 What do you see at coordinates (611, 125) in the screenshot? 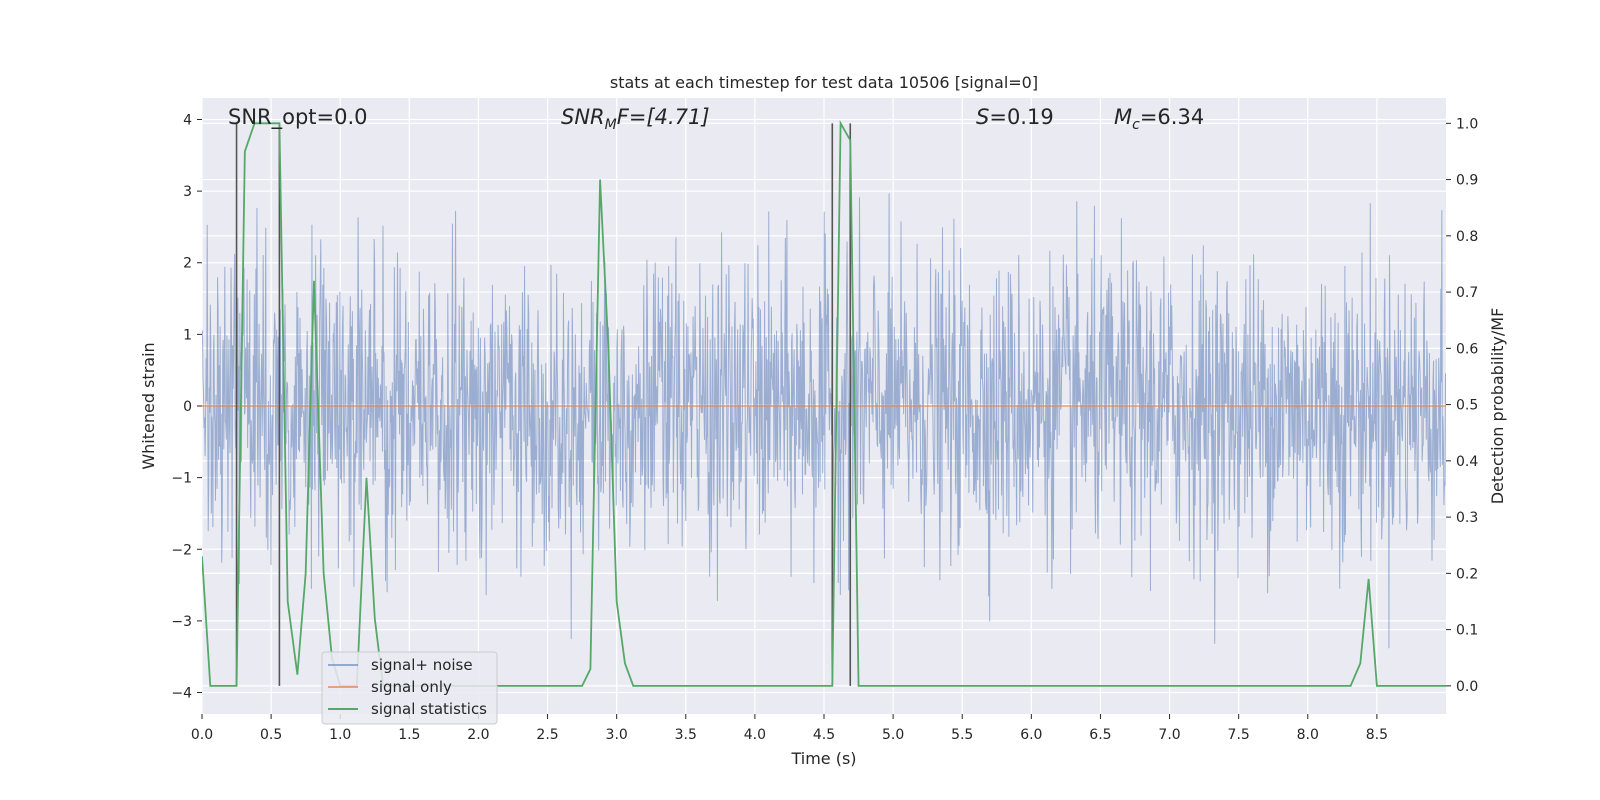
I see `annotation-snr-mf-subscript: M` at bounding box center [611, 125].